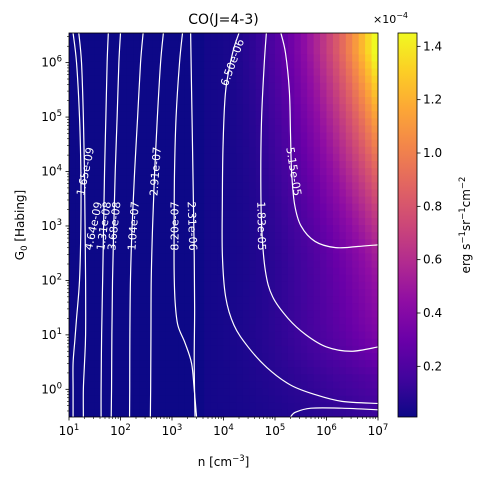 The width and height of the screenshot is (487, 481). Describe the element at coordinates (51, 225) in the screenshot. I see `y-tick-label: 103` at that location.